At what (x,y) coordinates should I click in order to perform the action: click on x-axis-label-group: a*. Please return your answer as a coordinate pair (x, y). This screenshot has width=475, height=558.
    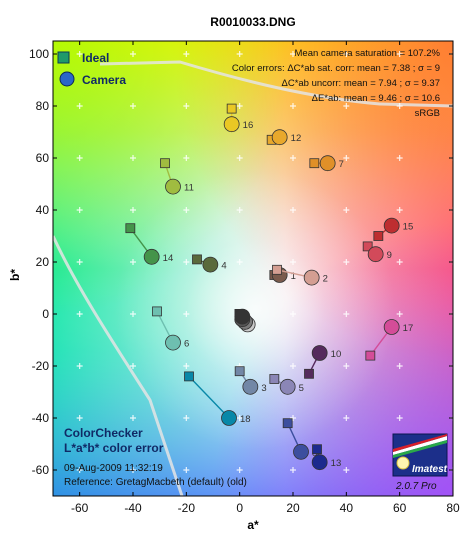
    Looking at the image, I should click on (253, 525).